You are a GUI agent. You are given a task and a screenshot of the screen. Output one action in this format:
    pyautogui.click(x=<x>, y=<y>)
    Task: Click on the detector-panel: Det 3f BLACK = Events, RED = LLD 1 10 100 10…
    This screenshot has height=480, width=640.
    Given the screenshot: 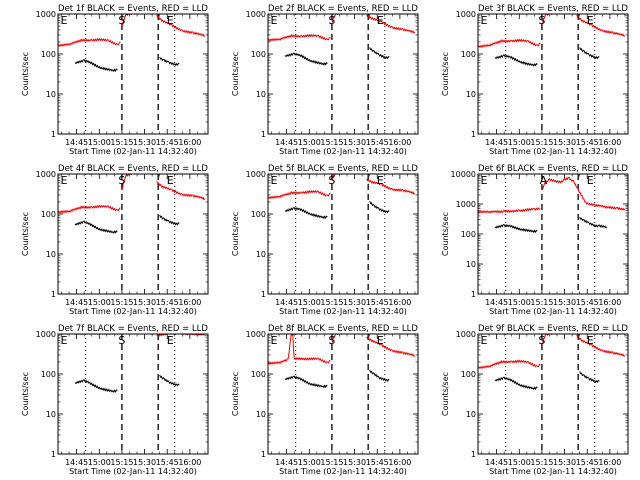 What is the action you would take?
    pyautogui.click(x=535, y=80)
    